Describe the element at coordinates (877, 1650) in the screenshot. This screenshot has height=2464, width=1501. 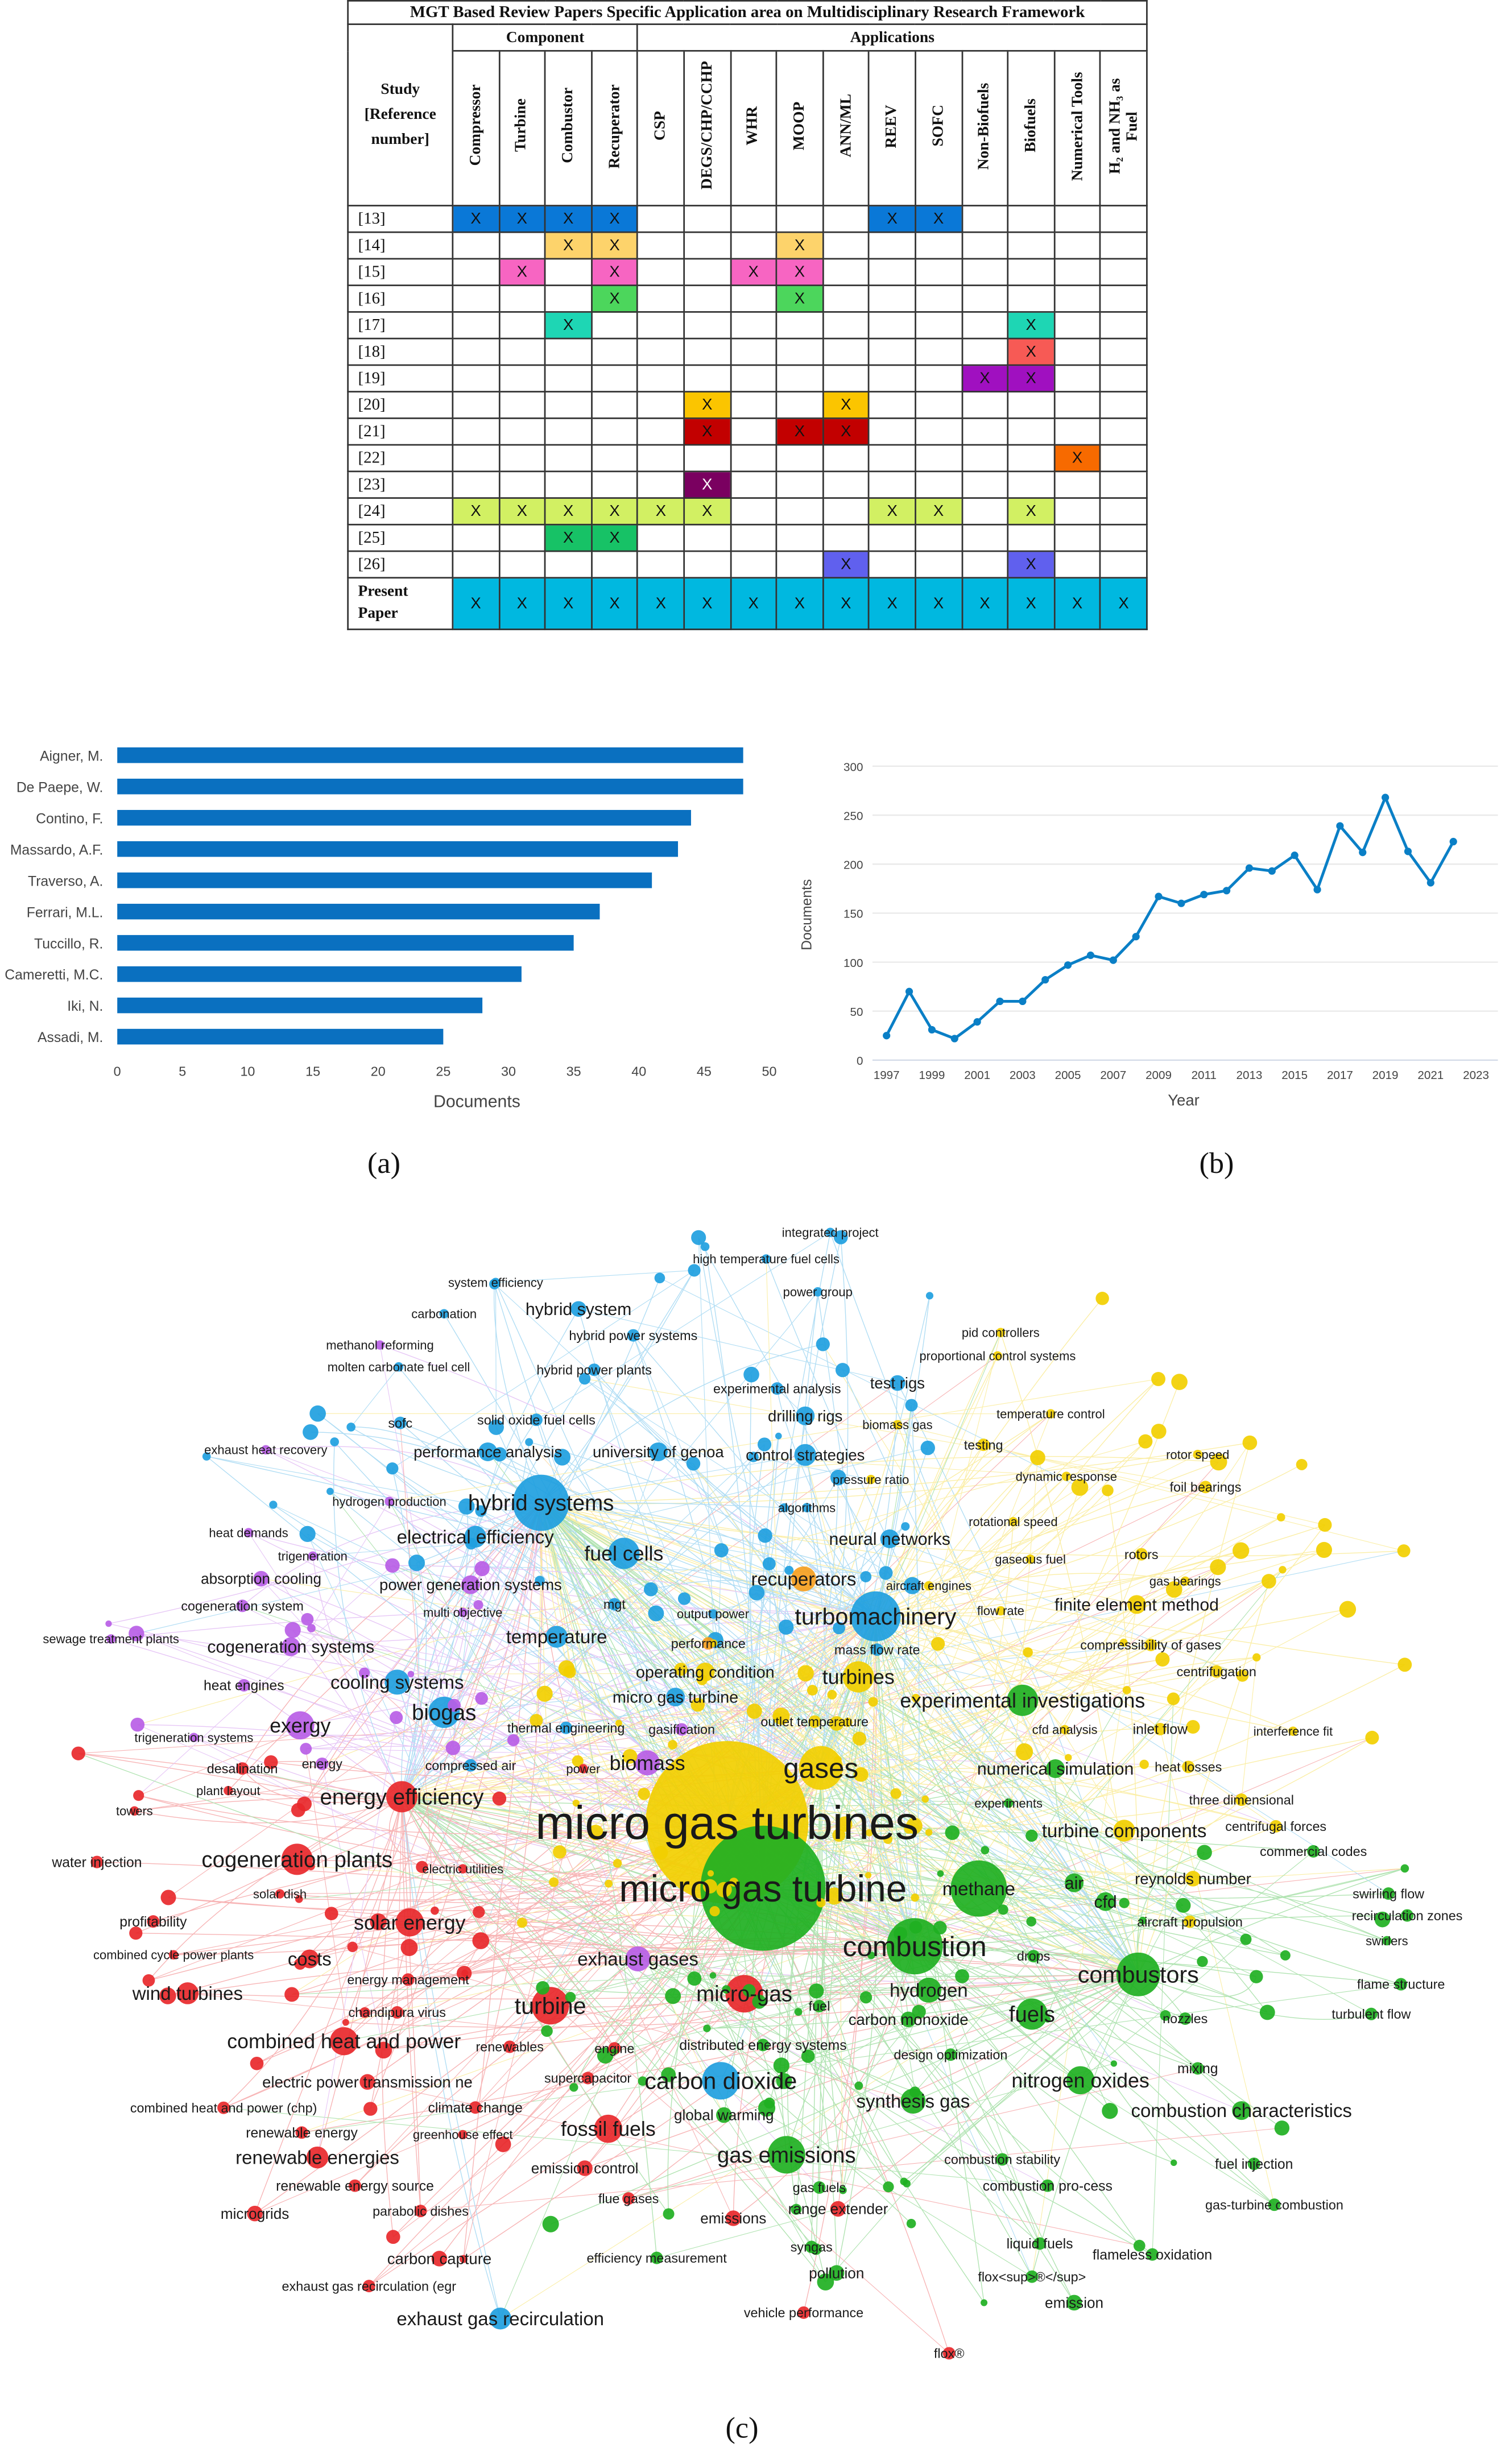
I see `keyword-label: mass flow rate` at that location.